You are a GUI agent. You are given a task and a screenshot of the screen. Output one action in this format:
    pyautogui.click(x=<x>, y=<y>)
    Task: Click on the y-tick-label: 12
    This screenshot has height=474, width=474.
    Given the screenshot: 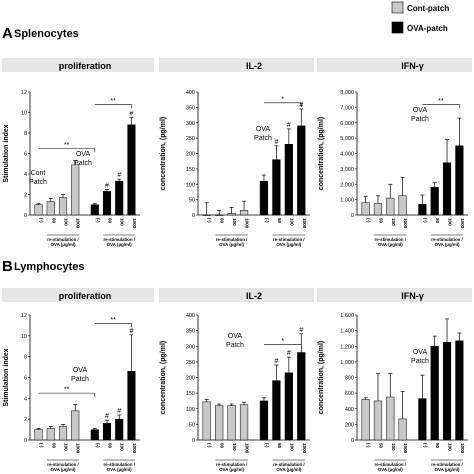 What is the action you would take?
    pyautogui.click(x=24, y=93)
    